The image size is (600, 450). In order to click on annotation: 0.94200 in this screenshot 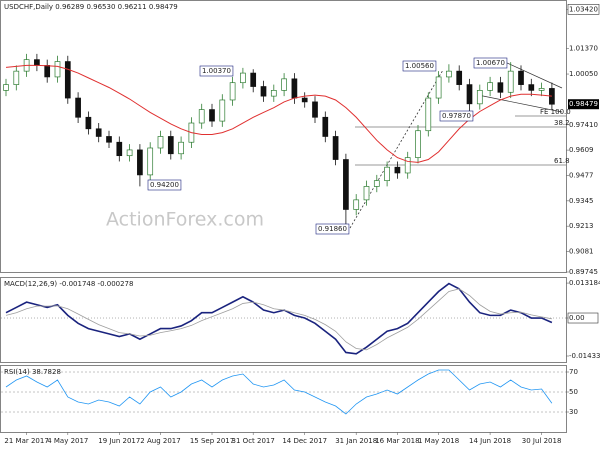, I will do `click(164, 185)`.